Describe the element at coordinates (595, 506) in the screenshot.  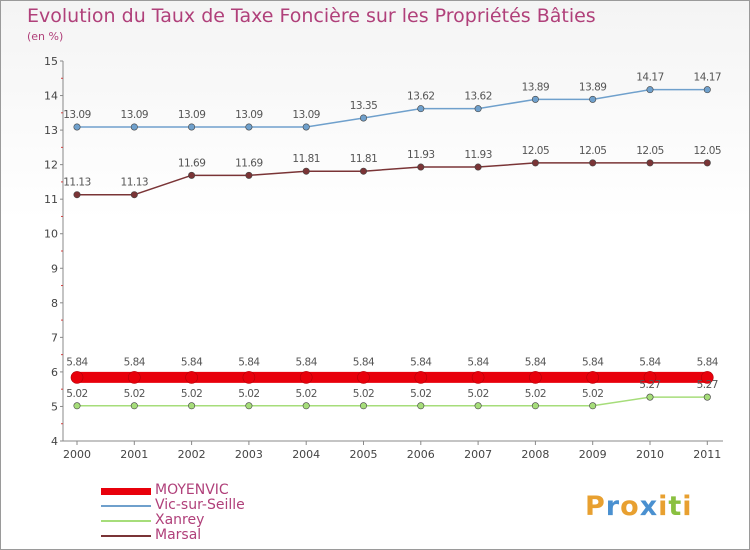
I see `logo-letter: P` at that location.